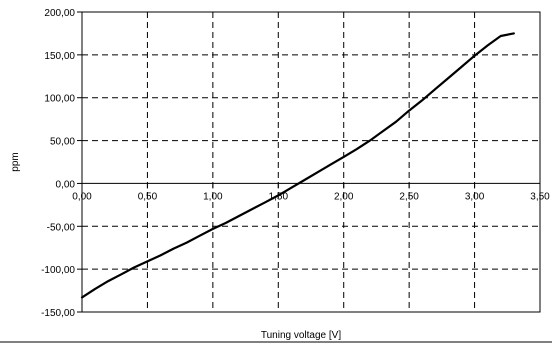 The image size is (552, 344). What do you see at coordinates (213, 196) in the screenshot?
I see `x-tick-label: 1,00` at bounding box center [213, 196].